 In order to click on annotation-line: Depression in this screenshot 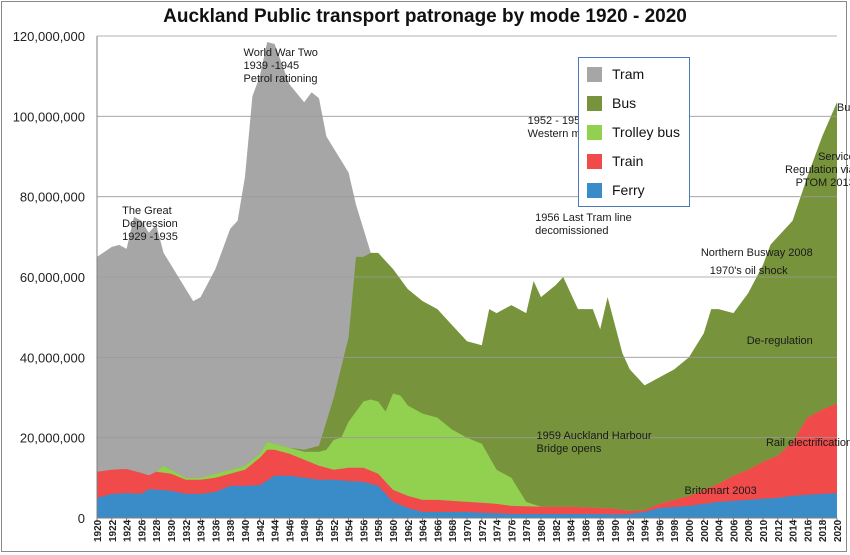, I will do `click(150, 224)`.